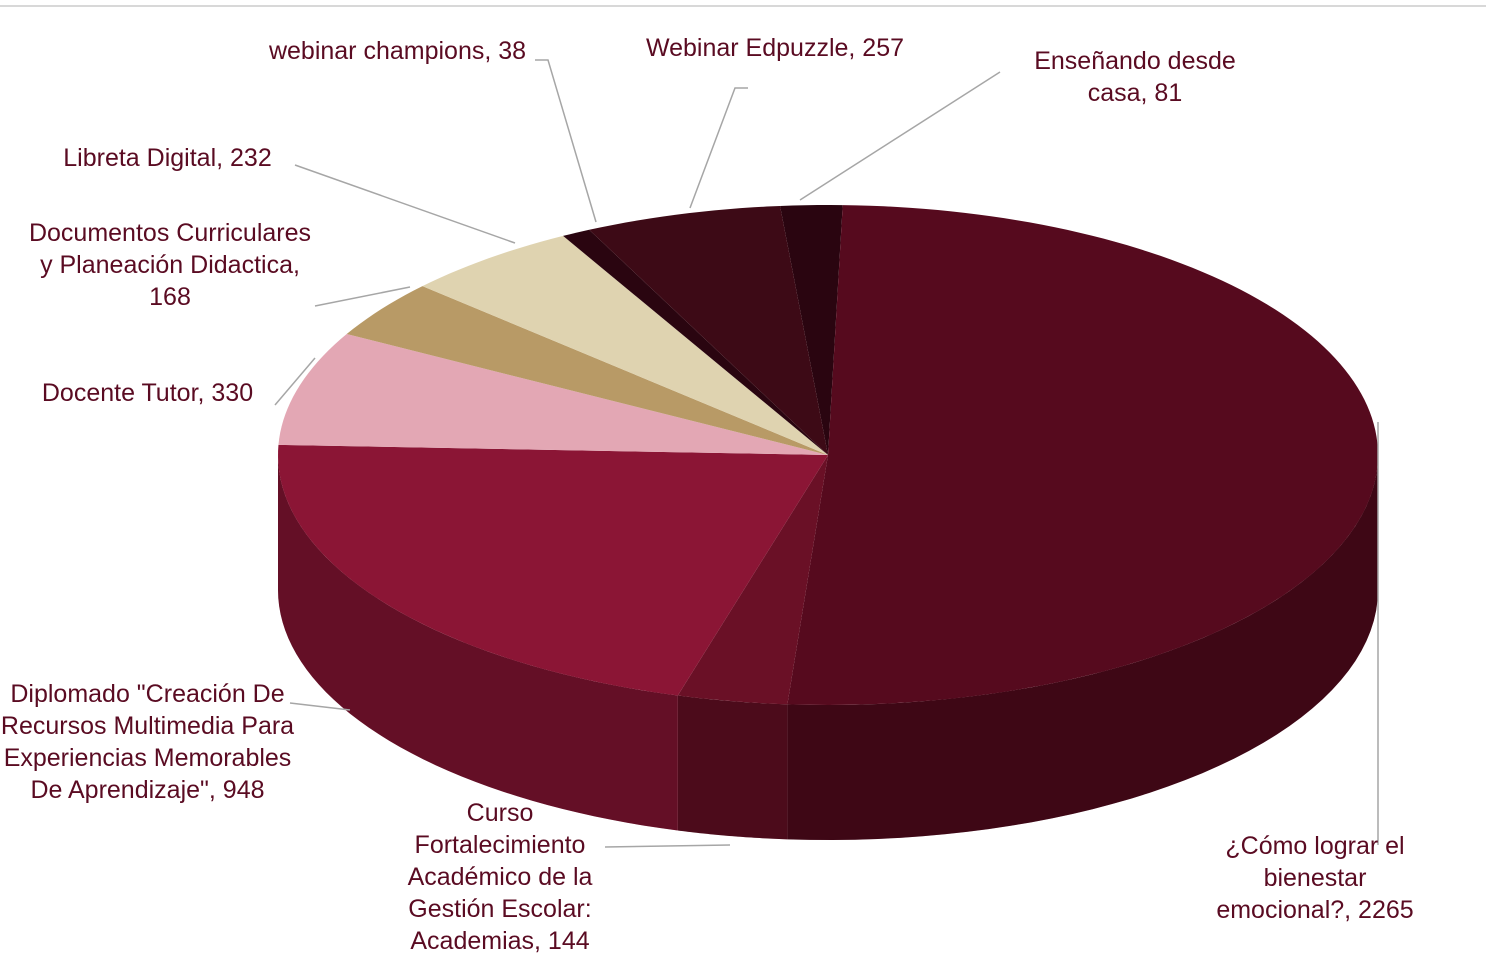 This screenshot has width=1486, height=959. I want to click on data-label: Webinar Edpuzzle, 257, so click(775, 48).